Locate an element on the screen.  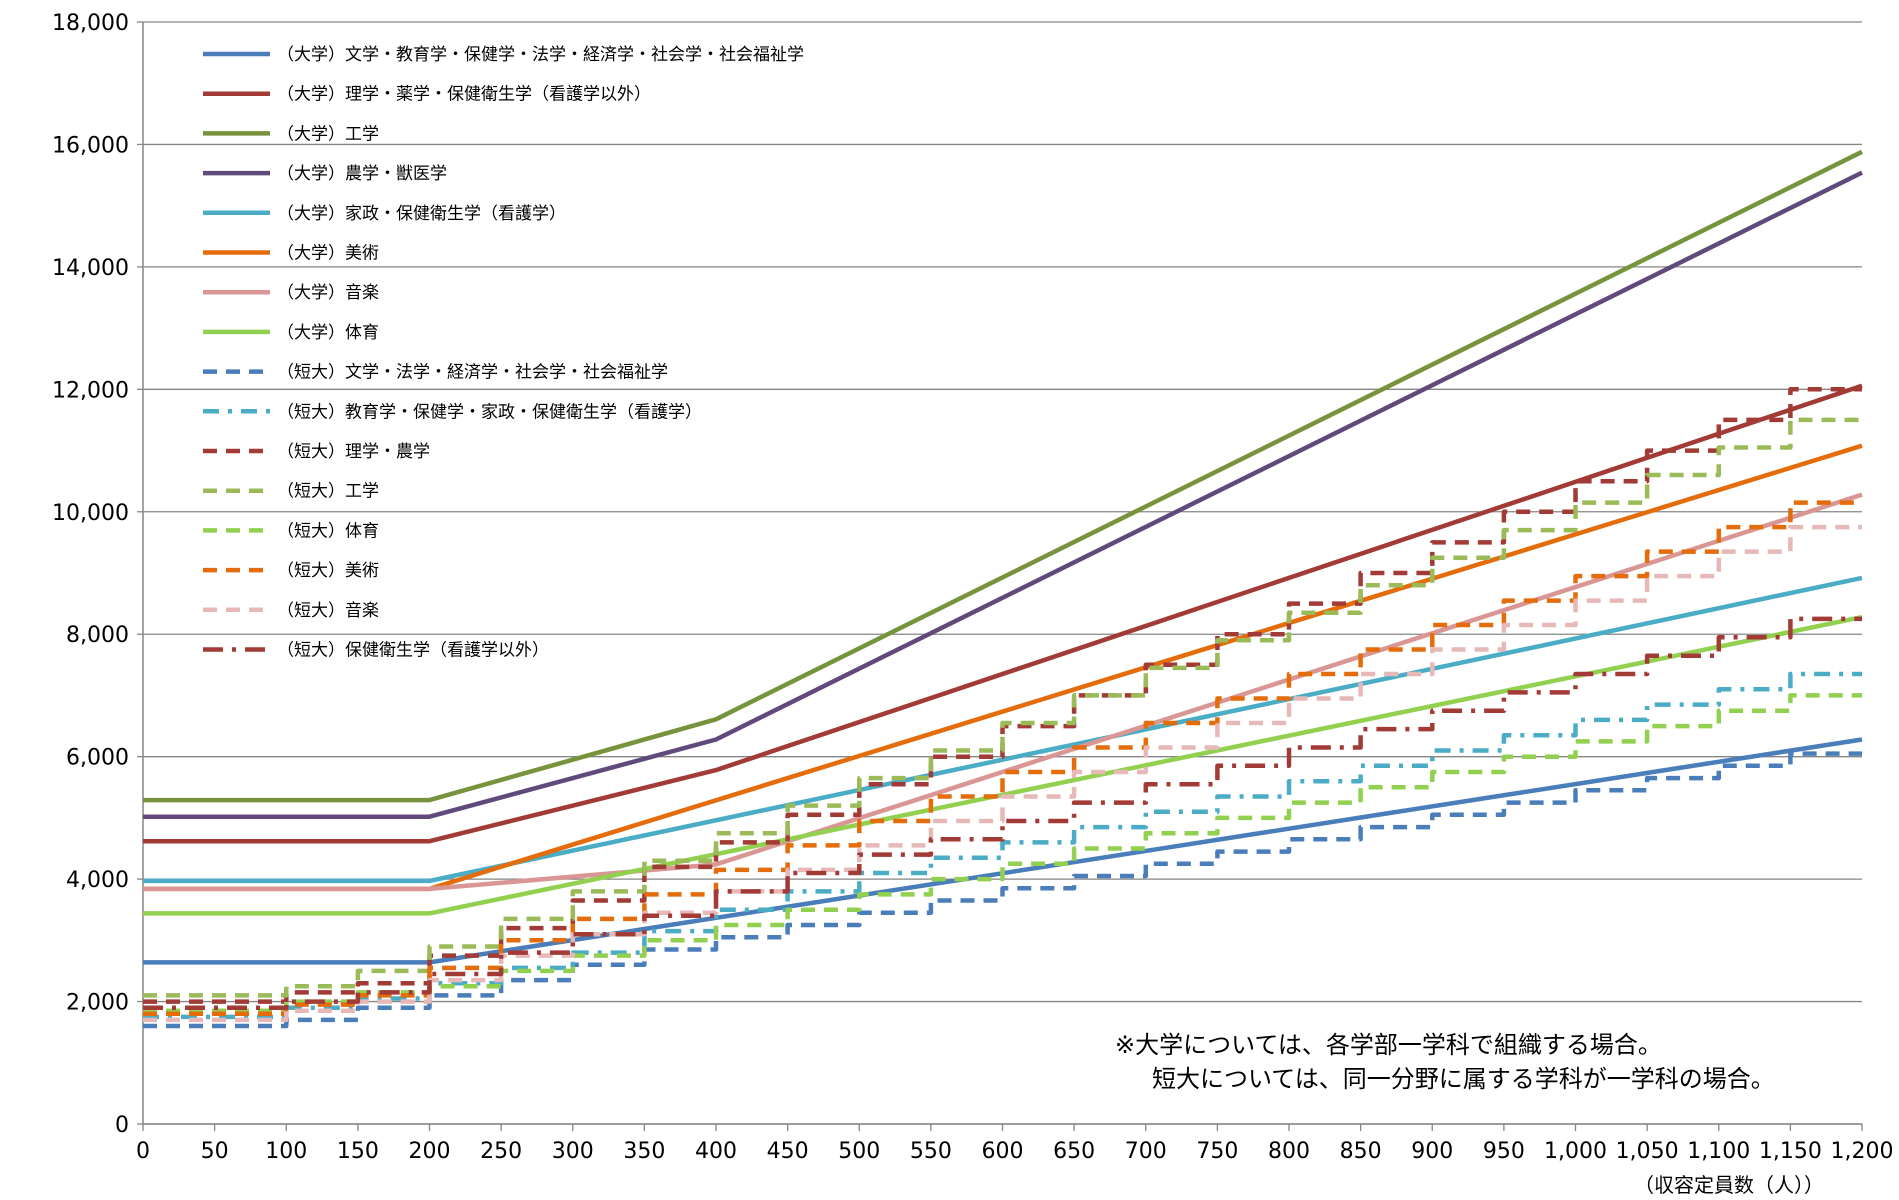
legend-label: （大学）美術 is located at coordinates (328, 254).